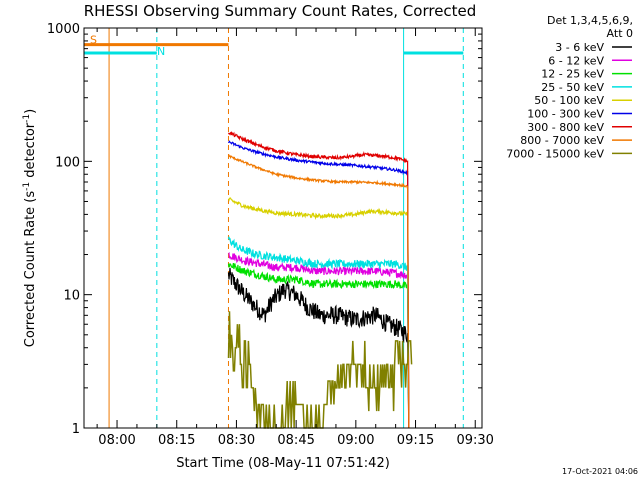  I want to click on x-tick-label: 08:45, so click(295, 440).